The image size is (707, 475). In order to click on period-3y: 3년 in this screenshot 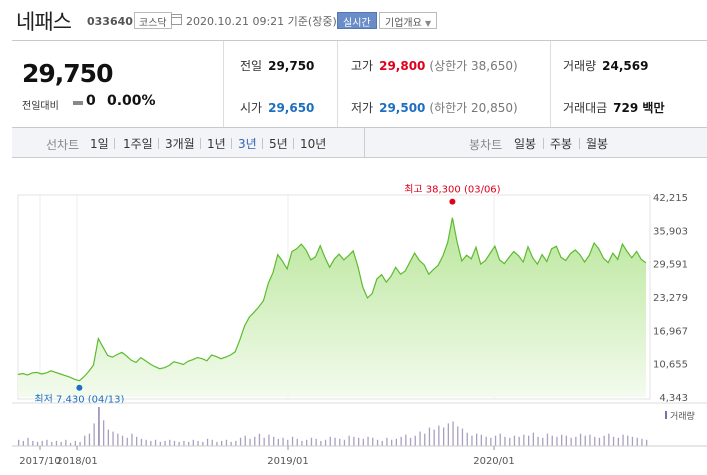, I will do `click(247, 144)`.